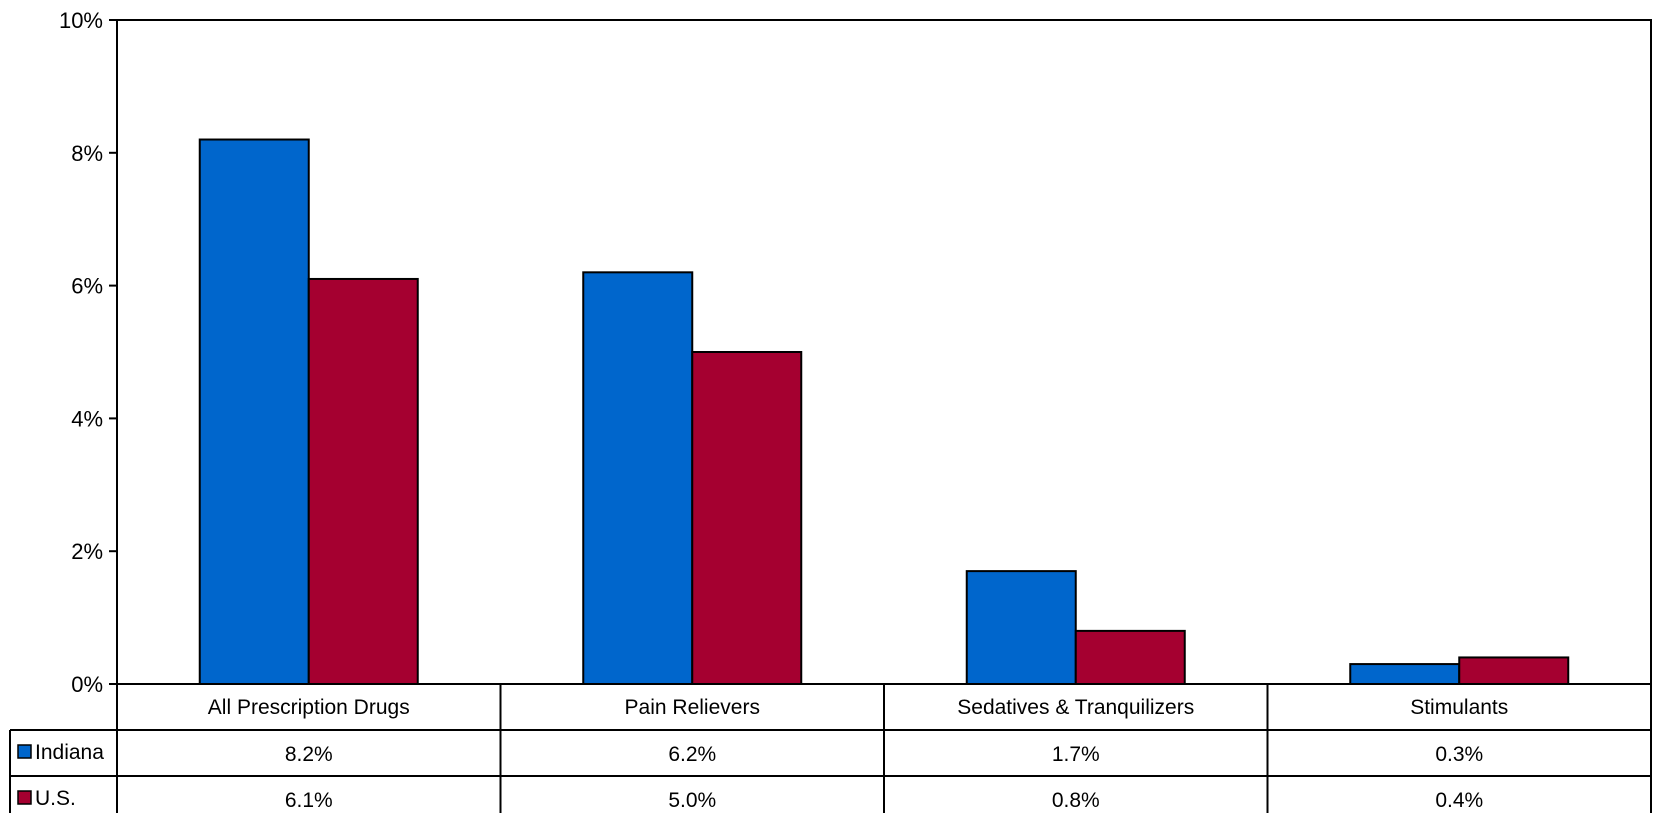 This screenshot has width=1653, height=813. What do you see at coordinates (69, 752) in the screenshot?
I see `legend-label: Indiana` at bounding box center [69, 752].